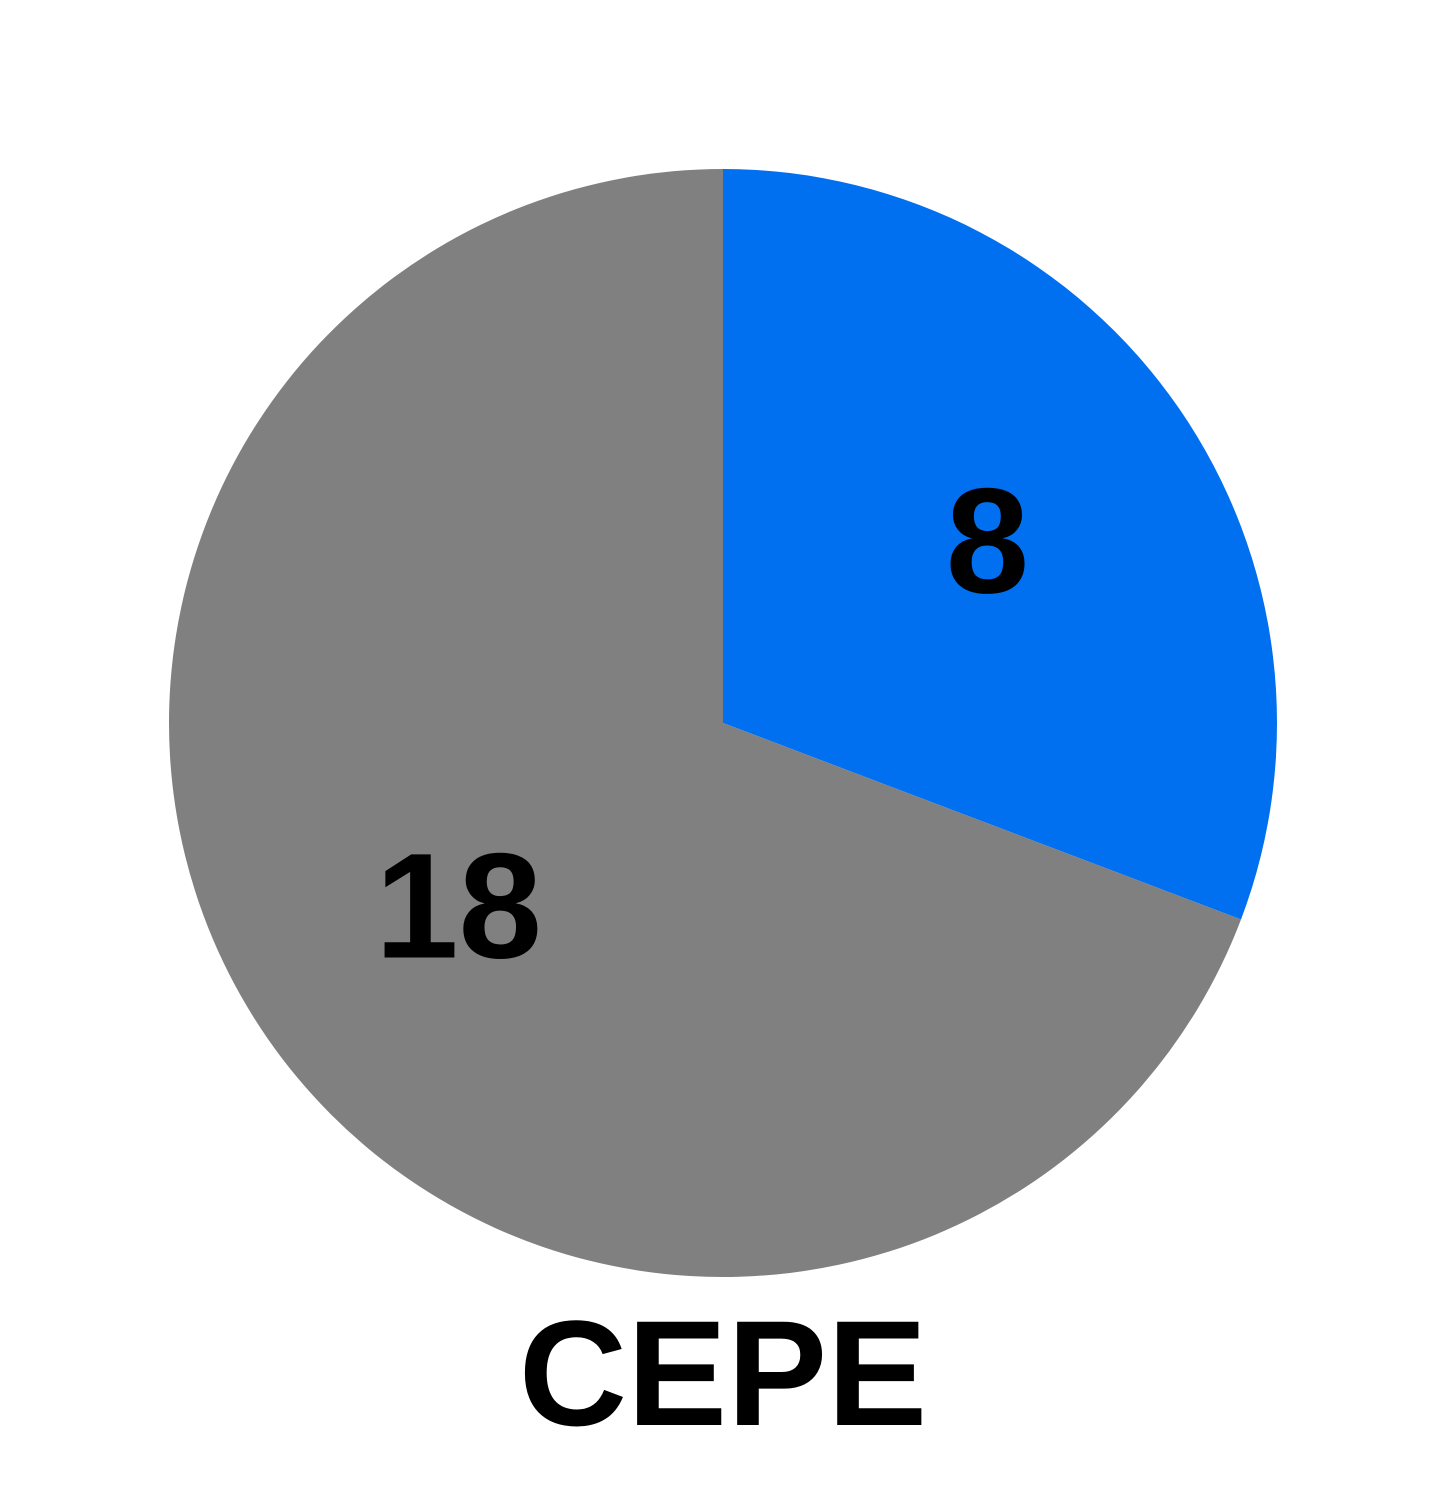  Describe the element at coordinates (723, 1373) in the screenshot. I see `chart-title: CEPE` at that location.